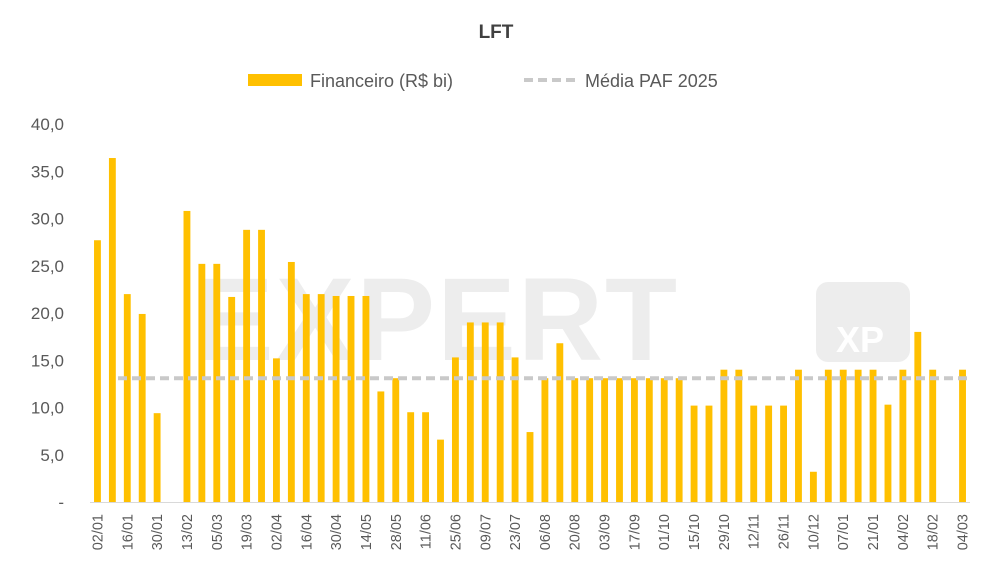 This screenshot has width=992, height=578. Describe the element at coordinates (496, 32) in the screenshot. I see `chart-title: LFT` at that location.